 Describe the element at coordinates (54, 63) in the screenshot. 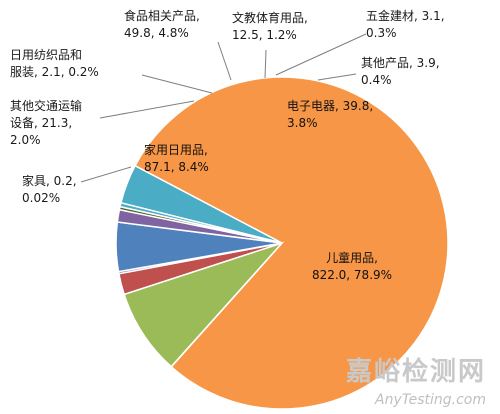

I see `slice-label-5: 日用纺织品和服装, 2.1, 0.2%` at that location.